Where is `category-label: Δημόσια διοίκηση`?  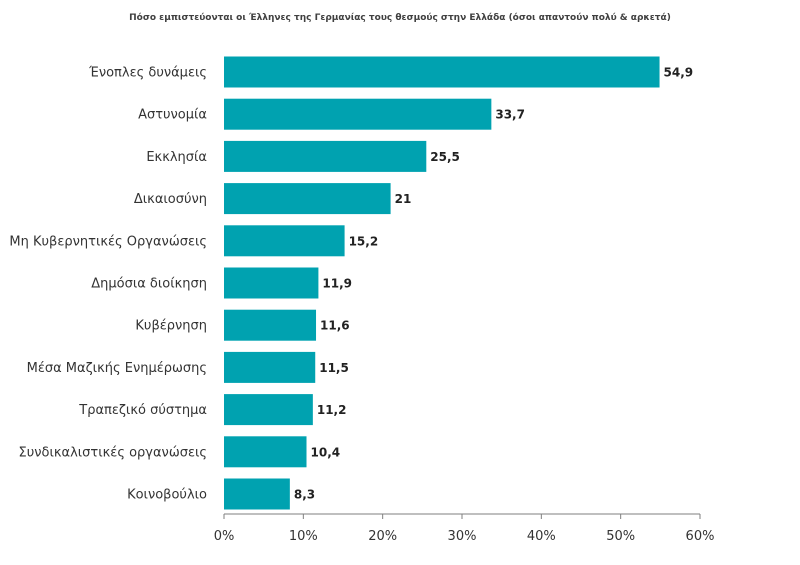 category-label: Δημόσια διοίκηση is located at coordinates (149, 284).